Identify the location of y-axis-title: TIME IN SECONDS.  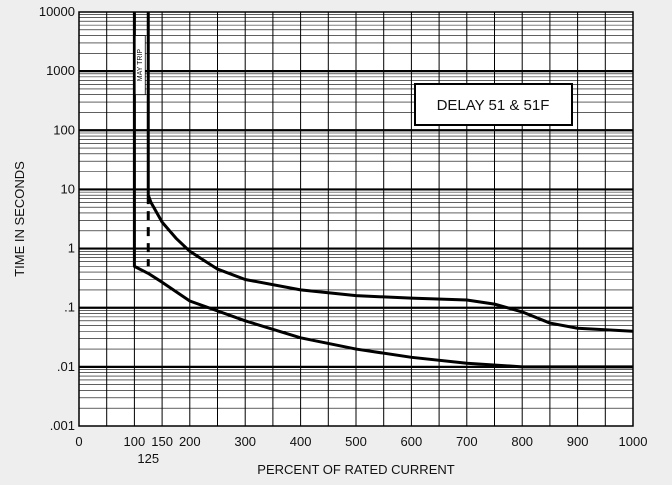
(19, 219).